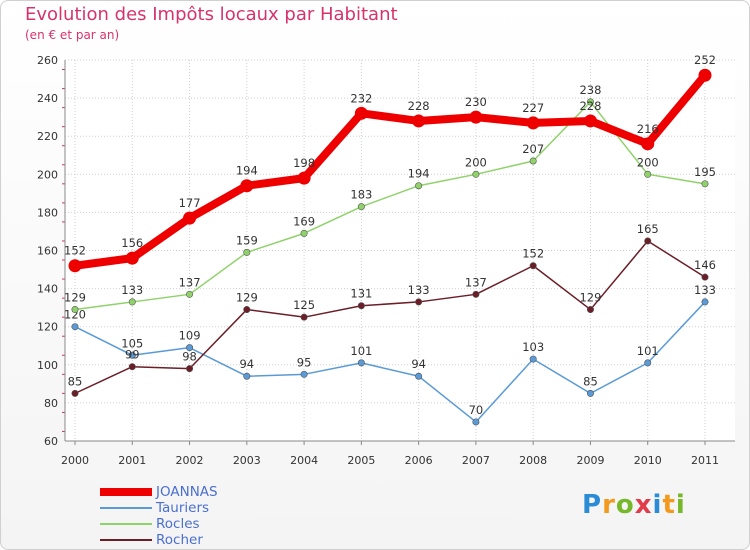  Describe the element at coordinates (361, 98) in the screenshot. I see `data-label-joannas: 232` at that location.